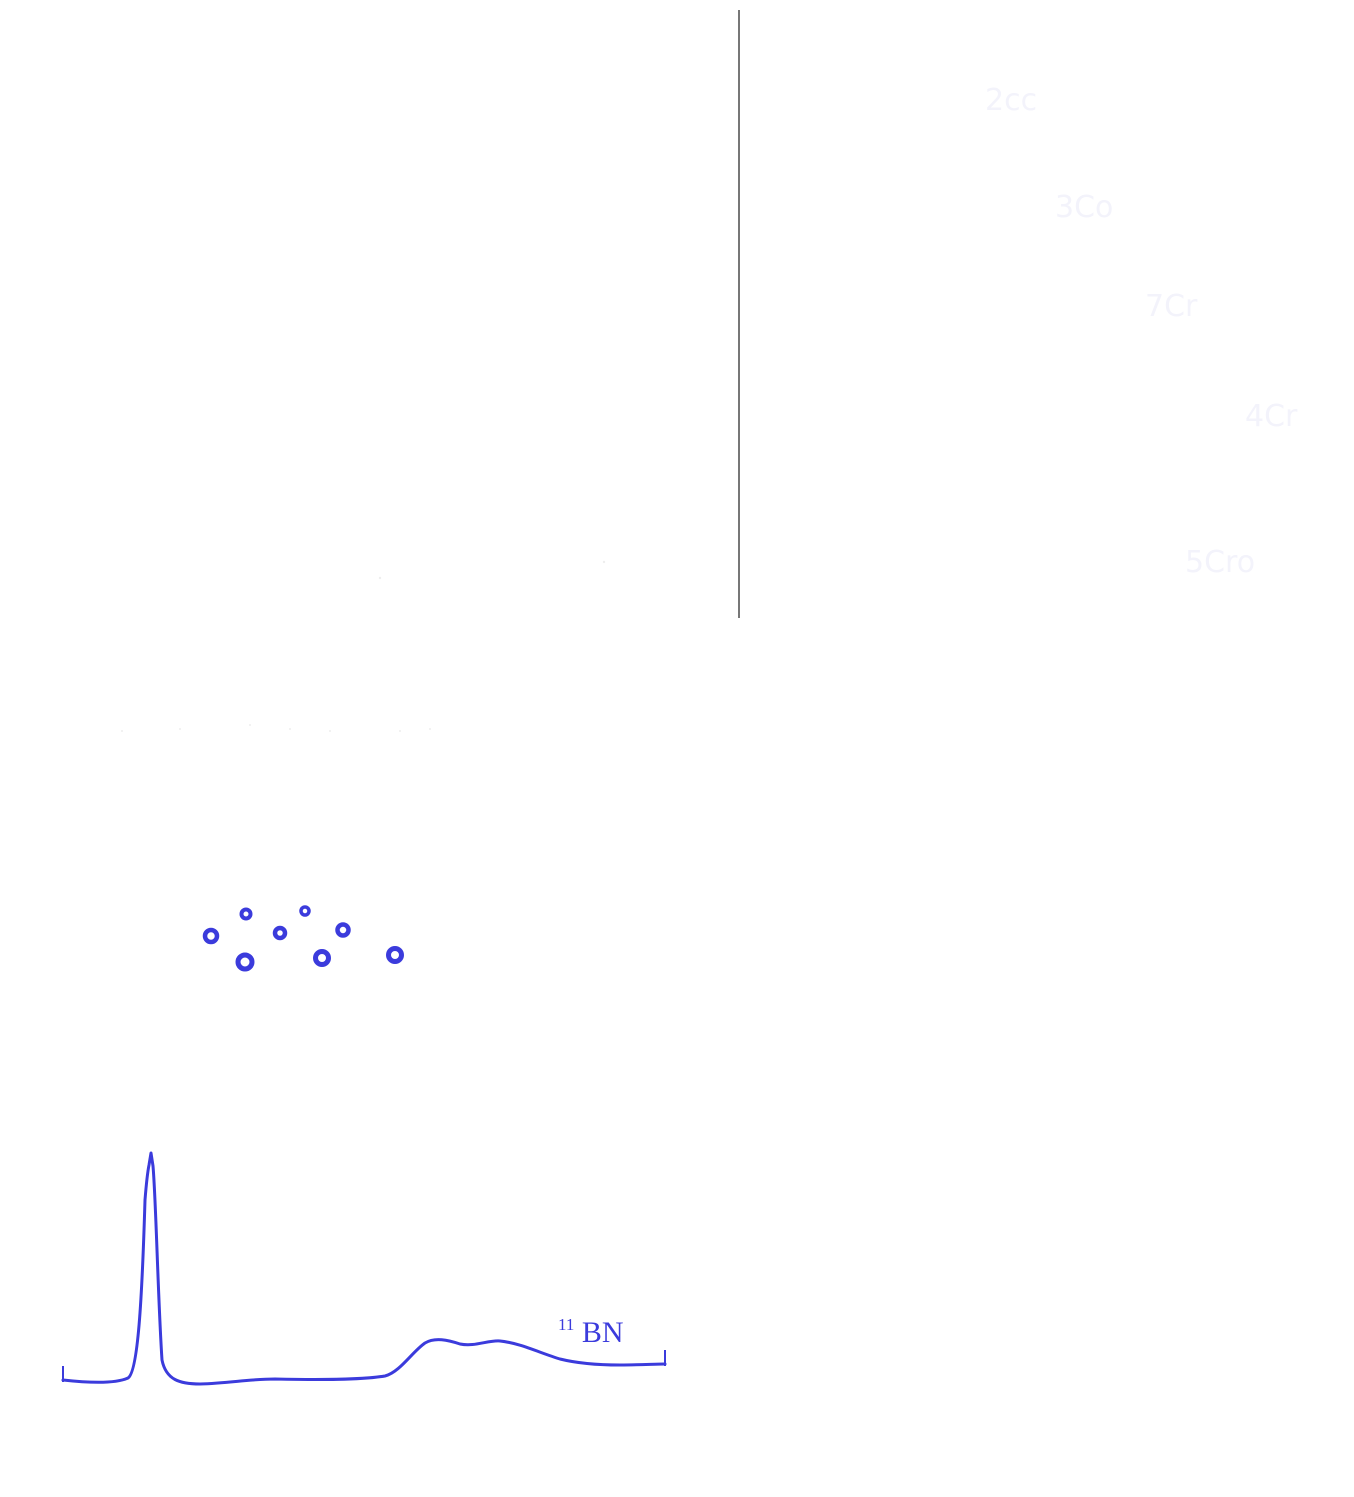 The image size is (1354, 1497). I want to click on label-7cr: 7Cr, so click(1171, 306).